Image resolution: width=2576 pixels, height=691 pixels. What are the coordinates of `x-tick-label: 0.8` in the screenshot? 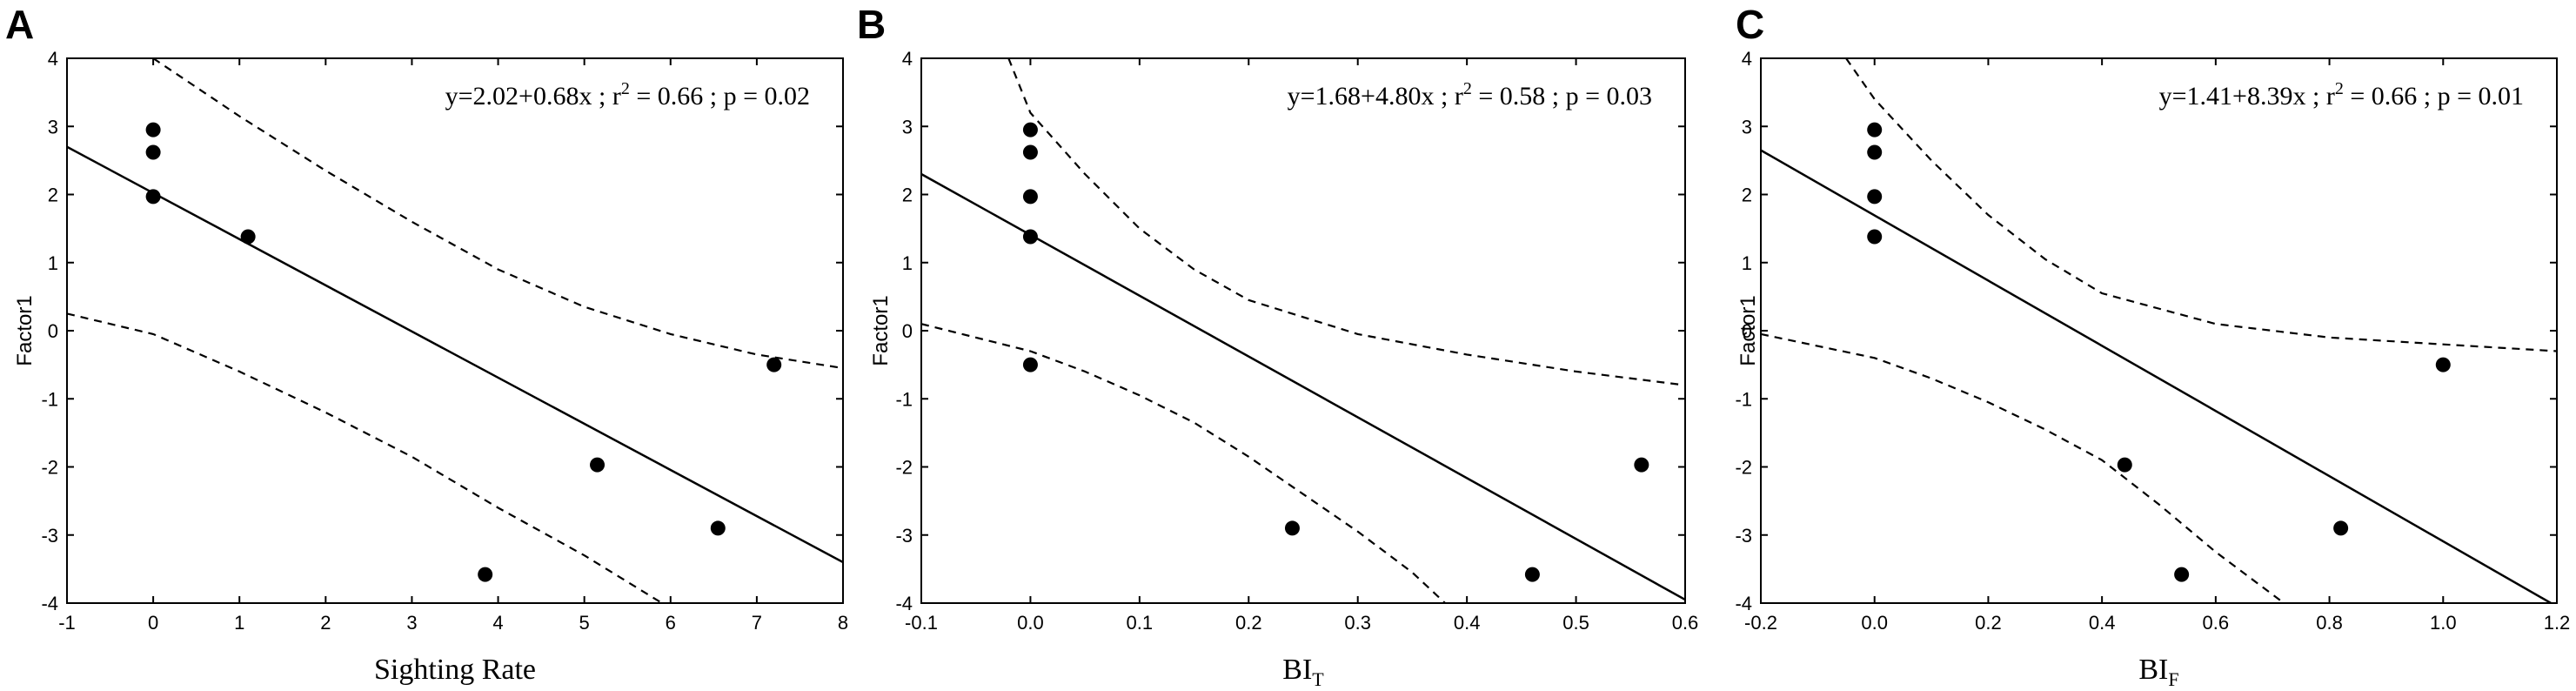 It's located at (2329, 623).